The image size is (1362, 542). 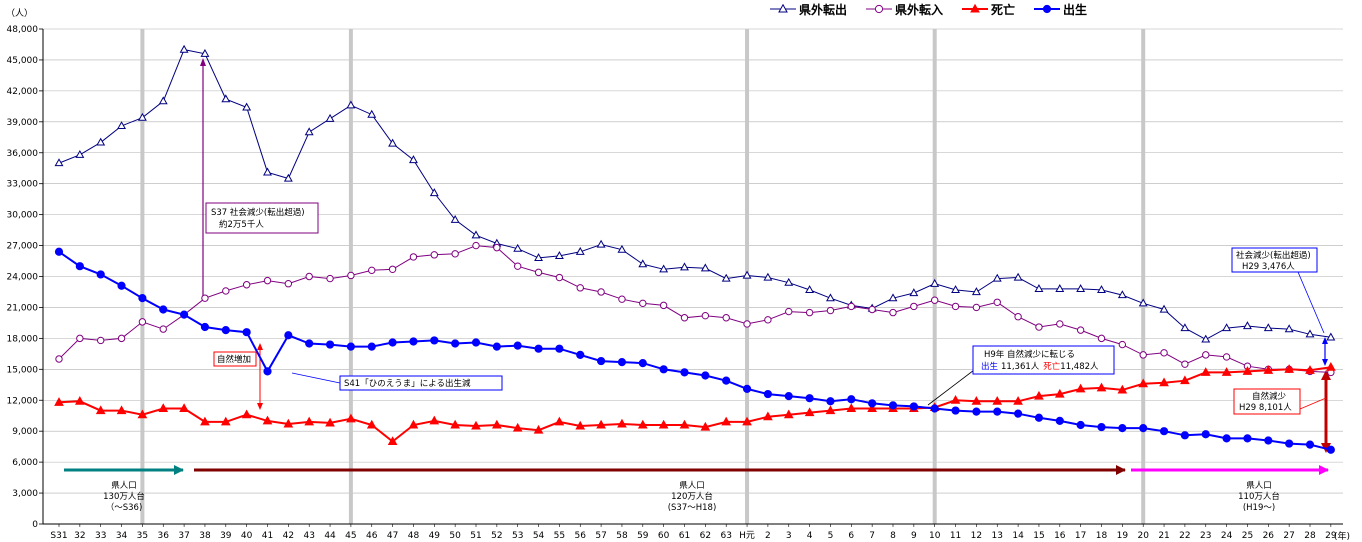 I want to click on legend-item-out-migration: 県外転出, so click(x=808, y=9).